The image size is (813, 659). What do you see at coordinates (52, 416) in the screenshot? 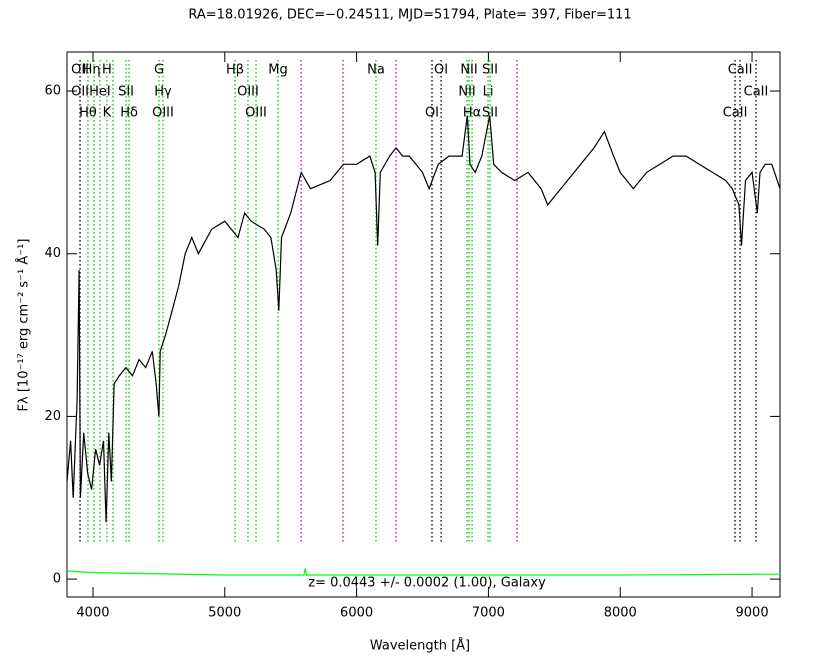
I see `y-tick-label: 20` at bounding box center [52, 416].